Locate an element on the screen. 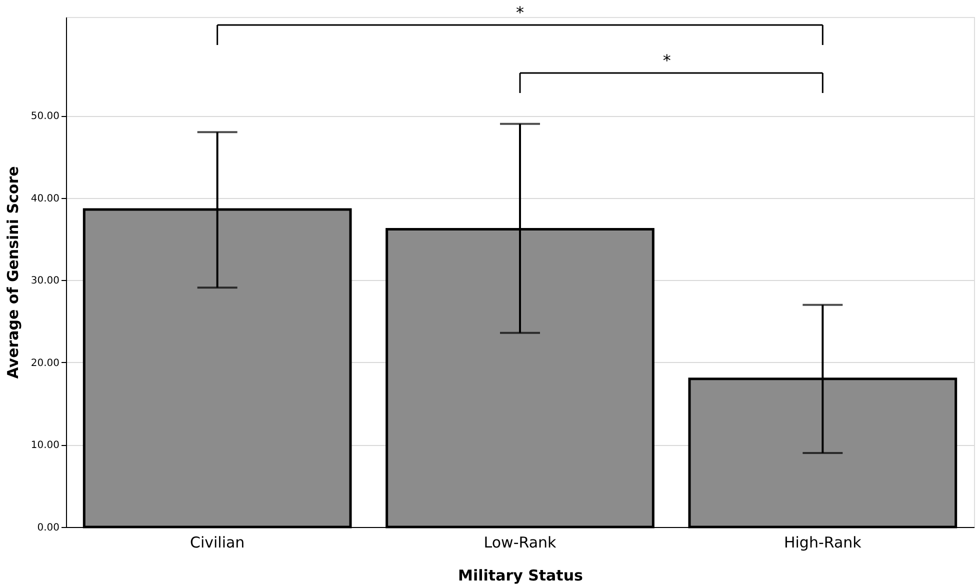 Image resolution: width=979 pixels, height=588 pixels. y-tick-label: 0.00 is located at coordinates (48, 528).